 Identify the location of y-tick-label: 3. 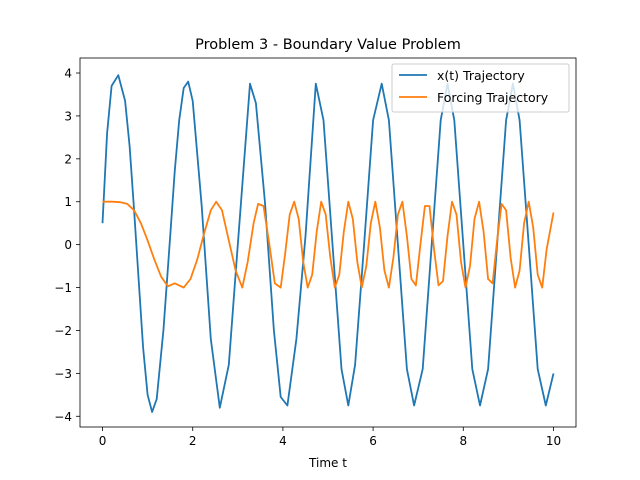
(68, 116).